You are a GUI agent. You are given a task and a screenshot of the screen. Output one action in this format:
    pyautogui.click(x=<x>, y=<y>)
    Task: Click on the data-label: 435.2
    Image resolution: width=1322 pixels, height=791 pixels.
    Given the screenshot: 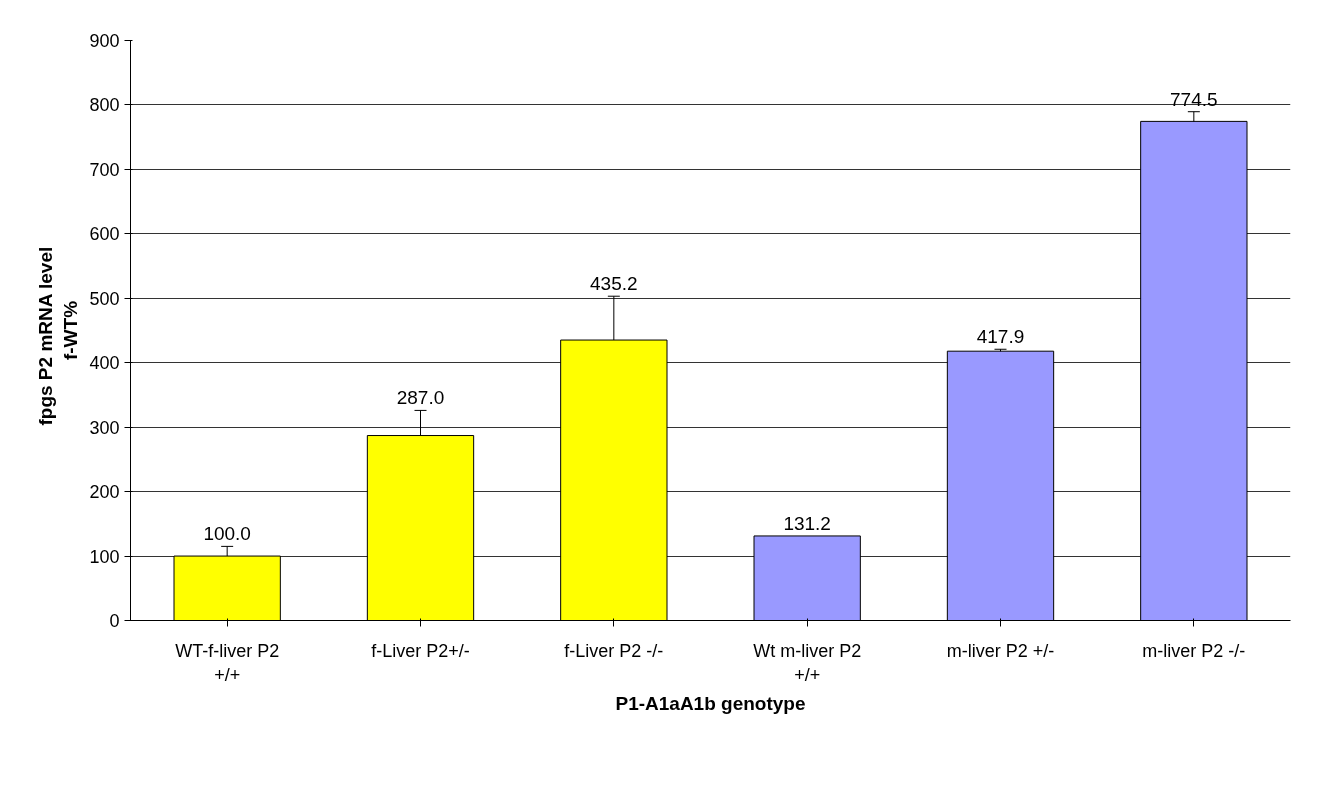 What is the action you would take?
    pyautogui.click(x=614, y=284)
    